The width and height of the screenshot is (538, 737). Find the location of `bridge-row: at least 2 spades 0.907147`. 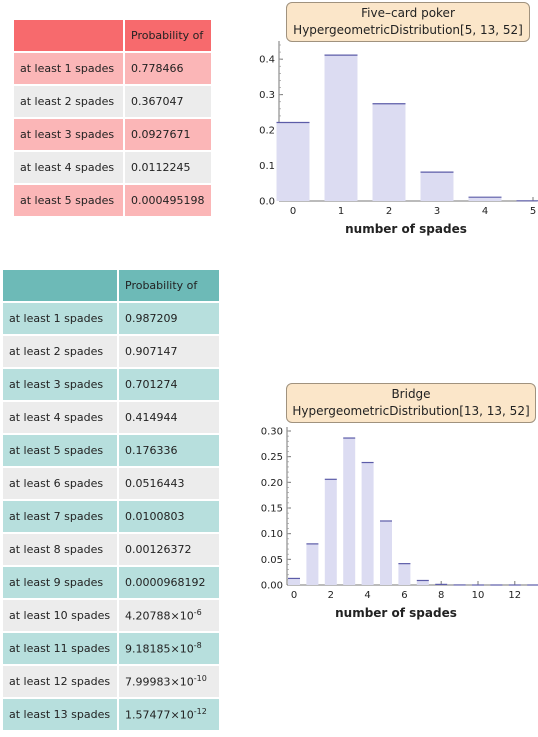

bridge-row: at least 2 spades 0.907147 is located at coordinates (111, 351).